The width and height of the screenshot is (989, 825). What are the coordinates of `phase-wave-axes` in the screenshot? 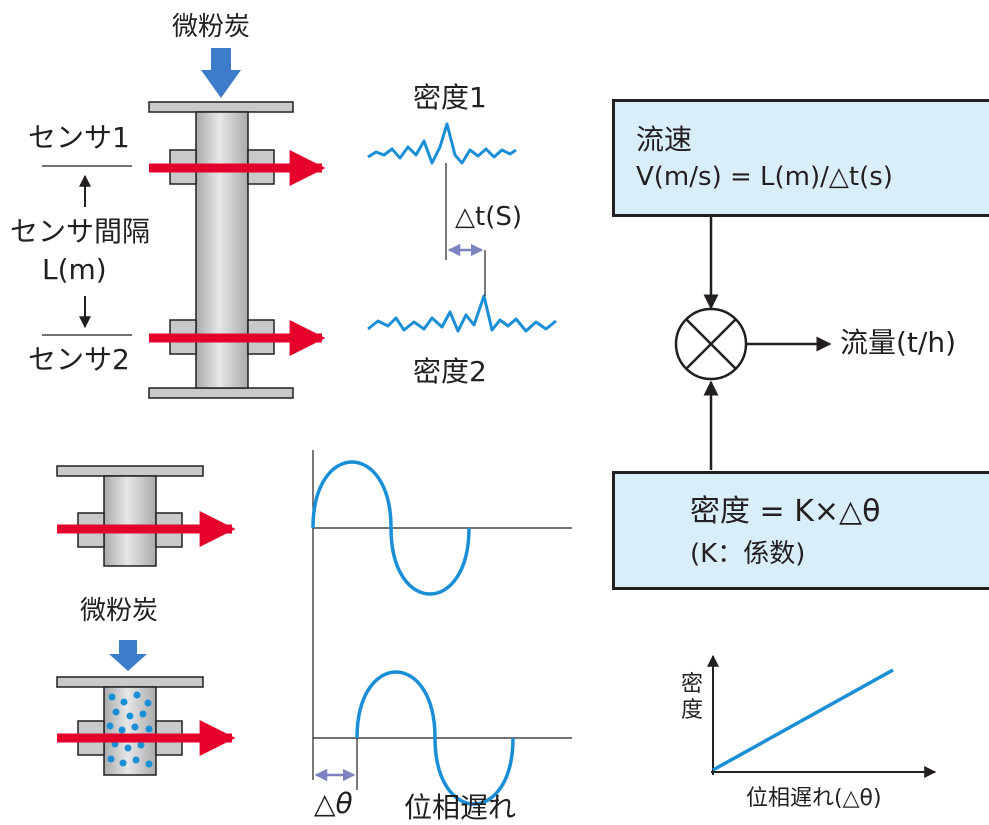 It's located at (442, 615).